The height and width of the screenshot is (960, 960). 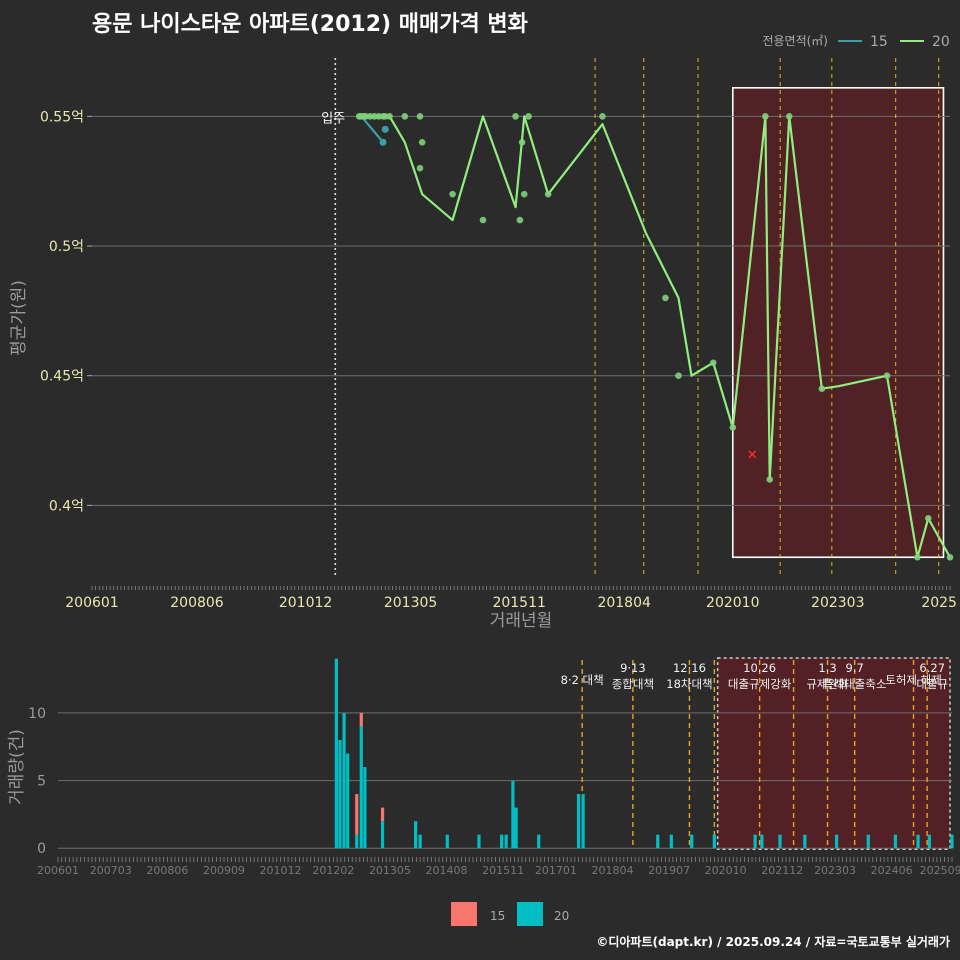 I want to click on x-tick-label-volume: 202303, so click(x=835, y=870).